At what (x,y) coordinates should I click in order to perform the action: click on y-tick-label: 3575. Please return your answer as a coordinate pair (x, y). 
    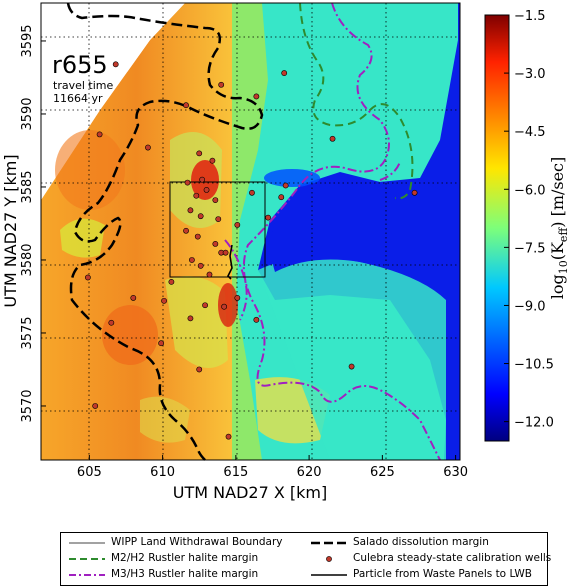
    Looking at the image, I should click on (27, 332).